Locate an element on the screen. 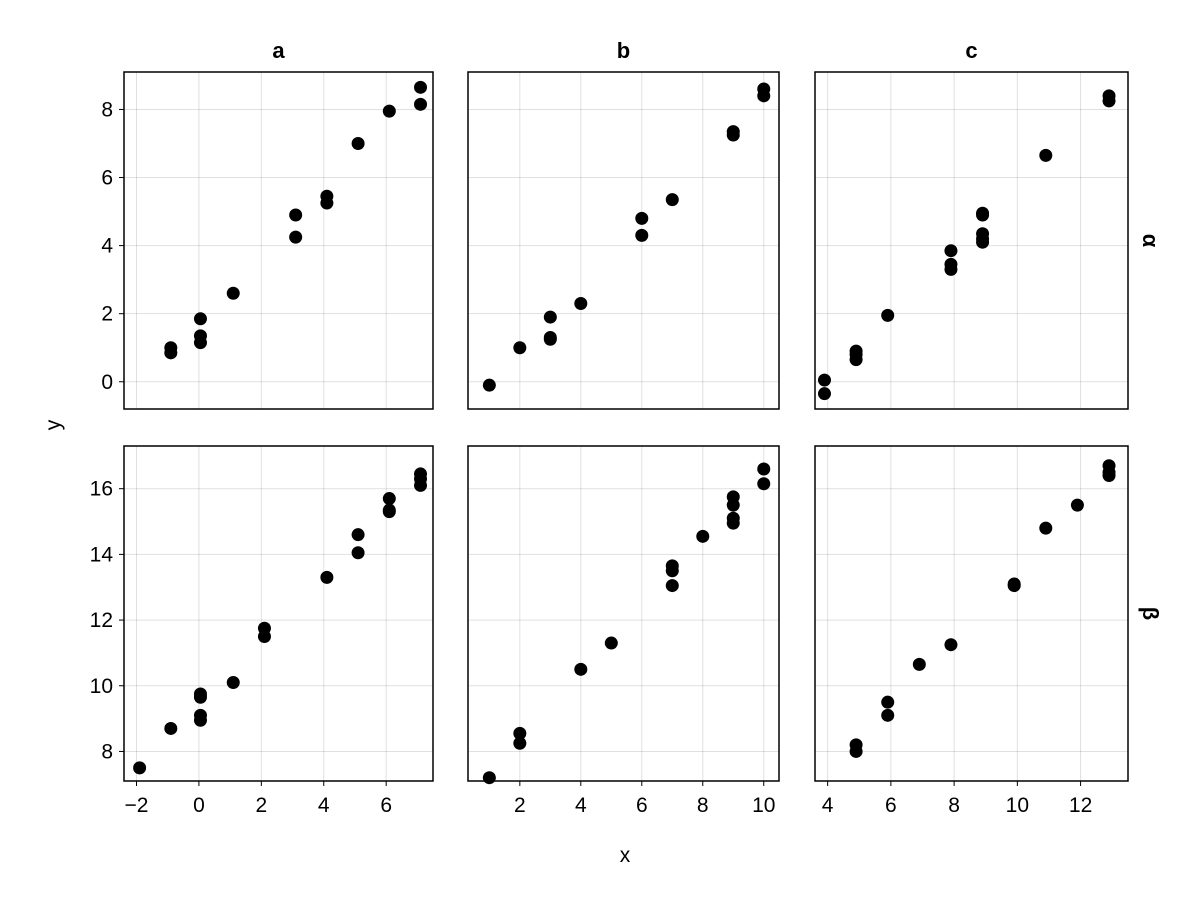 The width and height of the screenshot is (1200, 900). x-axis-title: x is located at coordinates (625, 855).